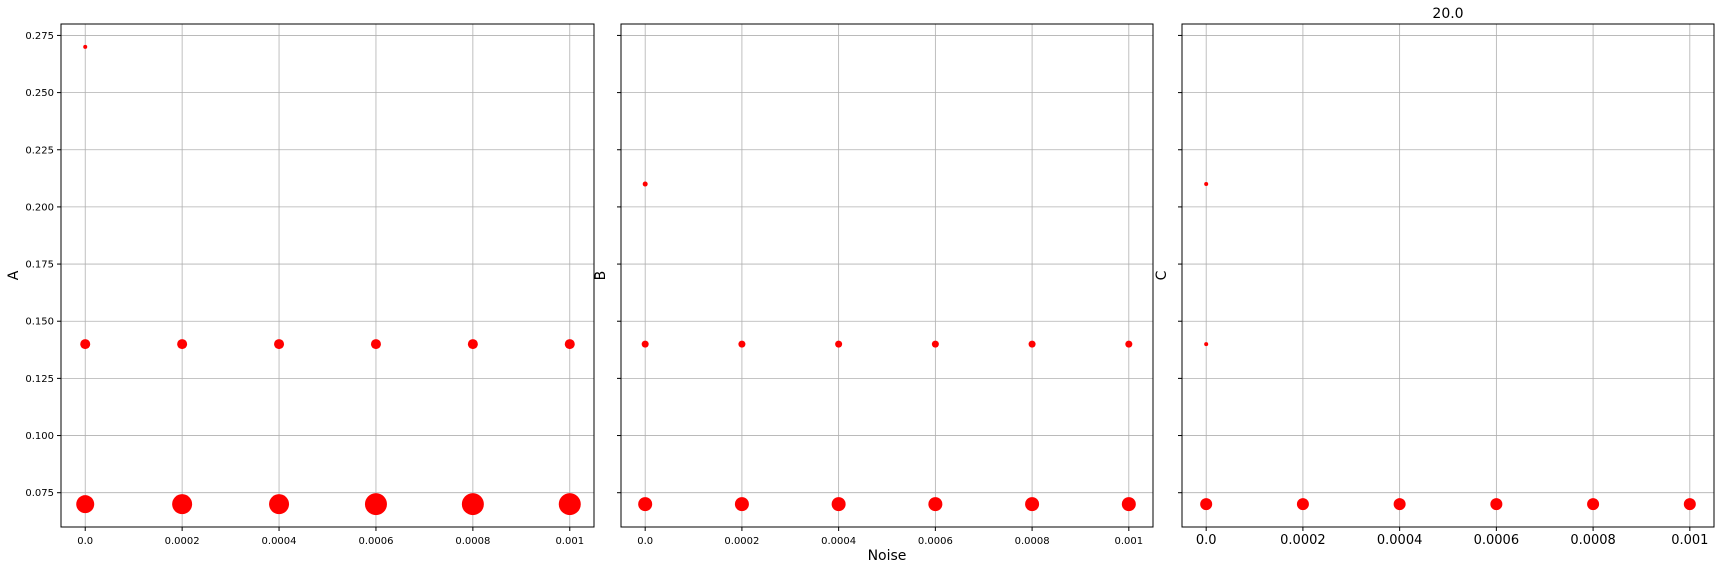 Image resolution: width=1720 pixels, height=568 pixels. What do you see at coordinates (39, 150) in the screenshot?
I see `y-tick-label: 0.225` at bounding box center [39, 150].